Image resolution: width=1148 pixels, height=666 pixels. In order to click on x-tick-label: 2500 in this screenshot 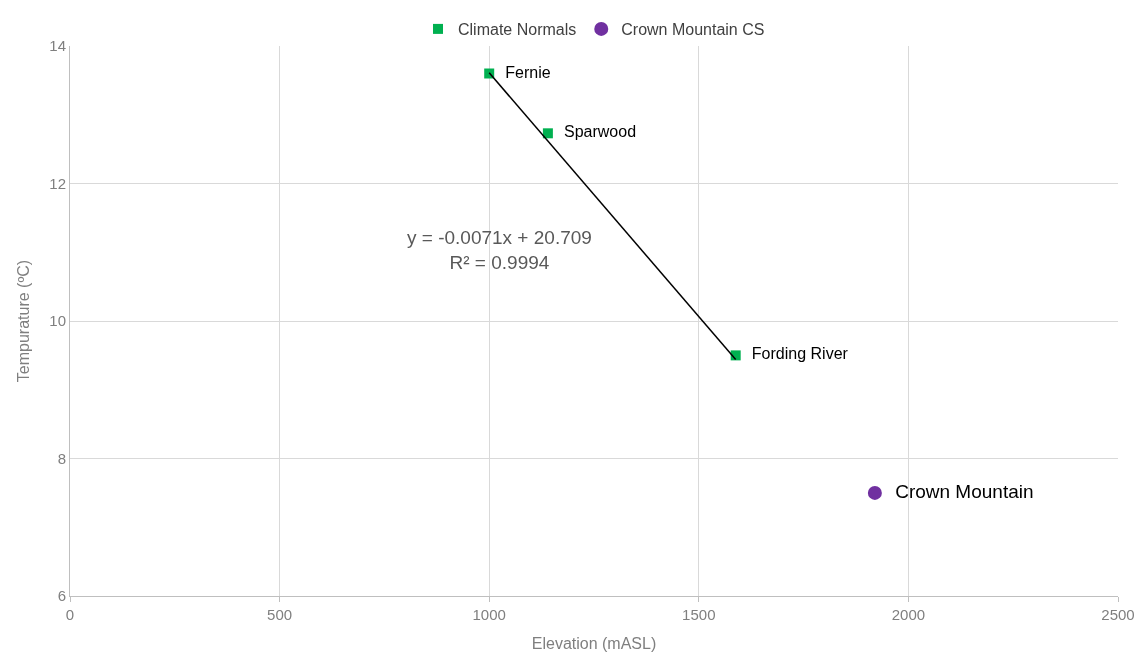, I will do `click(1118, 614)`.